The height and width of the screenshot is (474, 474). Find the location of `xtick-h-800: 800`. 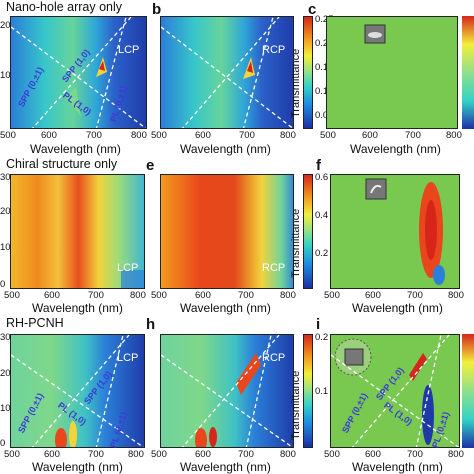

xtick-h-800: 800 is located at coordinates (288, 454).